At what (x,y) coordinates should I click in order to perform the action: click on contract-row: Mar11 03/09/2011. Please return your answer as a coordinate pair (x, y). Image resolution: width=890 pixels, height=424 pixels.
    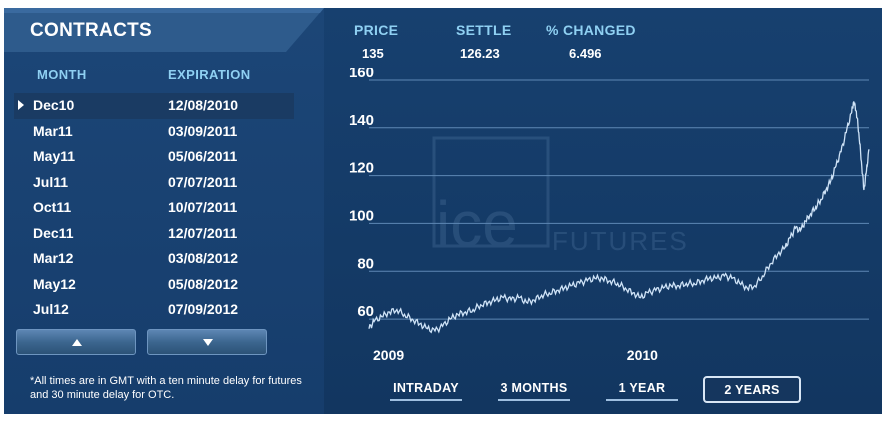
    Looking at the image, I should click on (154, 132).